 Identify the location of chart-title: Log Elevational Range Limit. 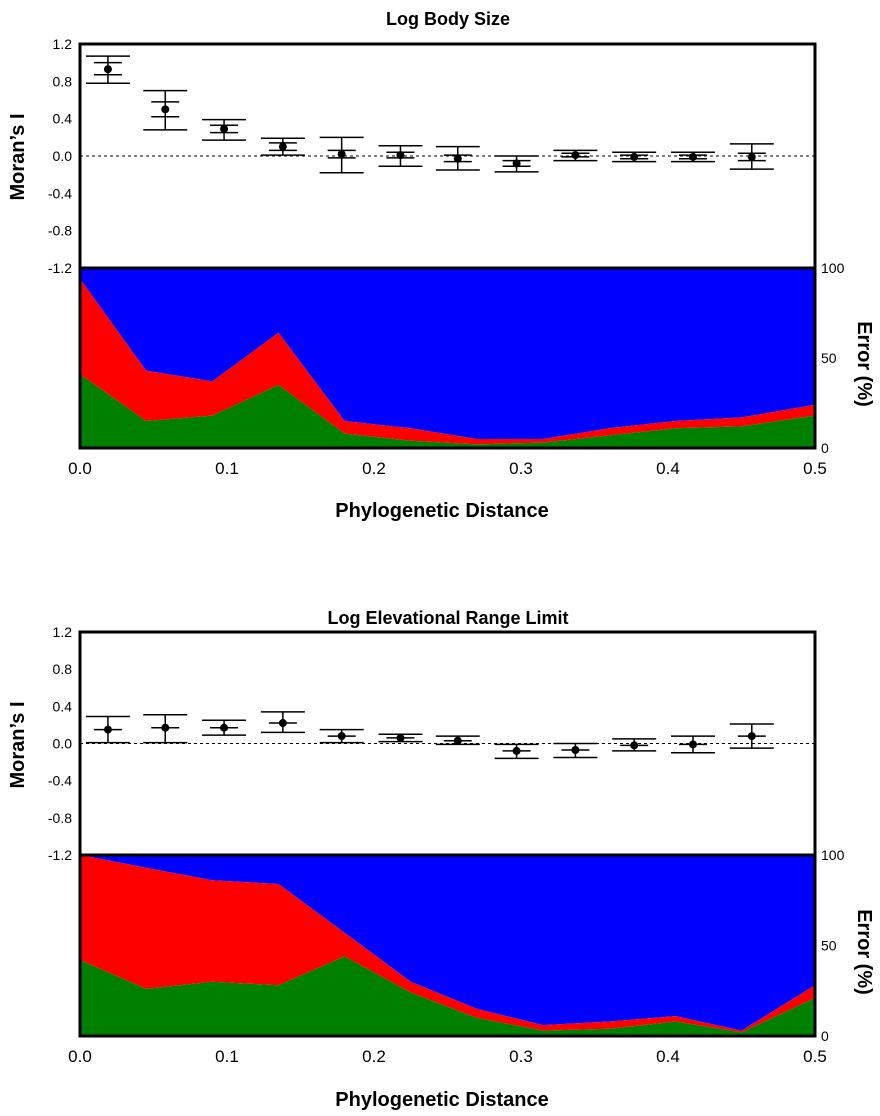
(447, 618).